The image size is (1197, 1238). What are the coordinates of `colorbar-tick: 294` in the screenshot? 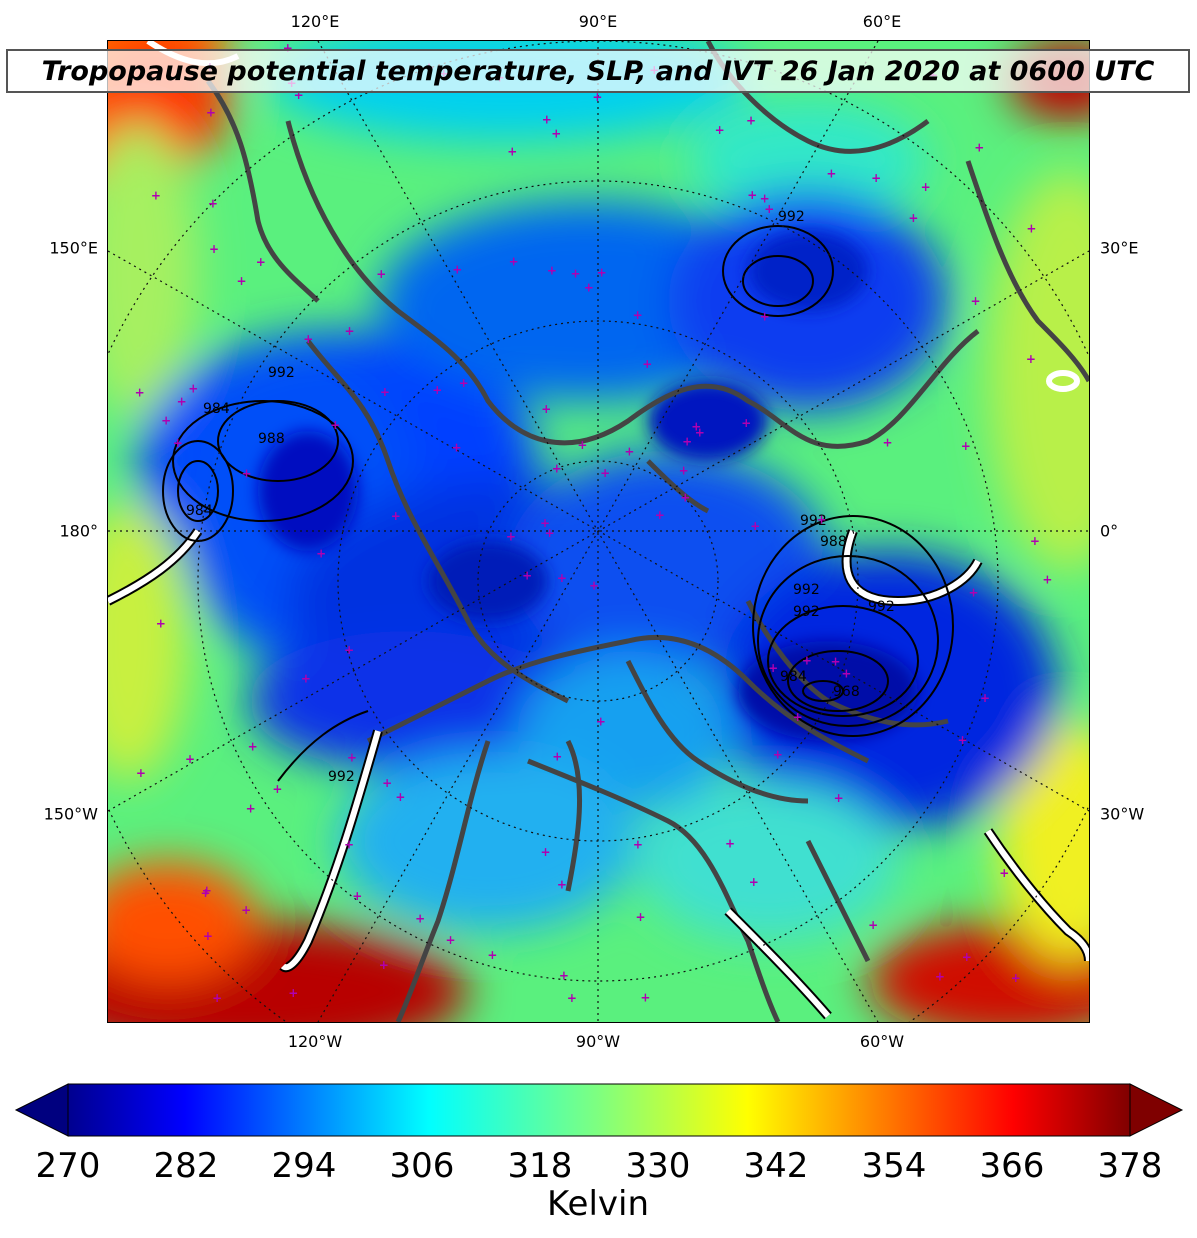 It's located at (304, 1166).